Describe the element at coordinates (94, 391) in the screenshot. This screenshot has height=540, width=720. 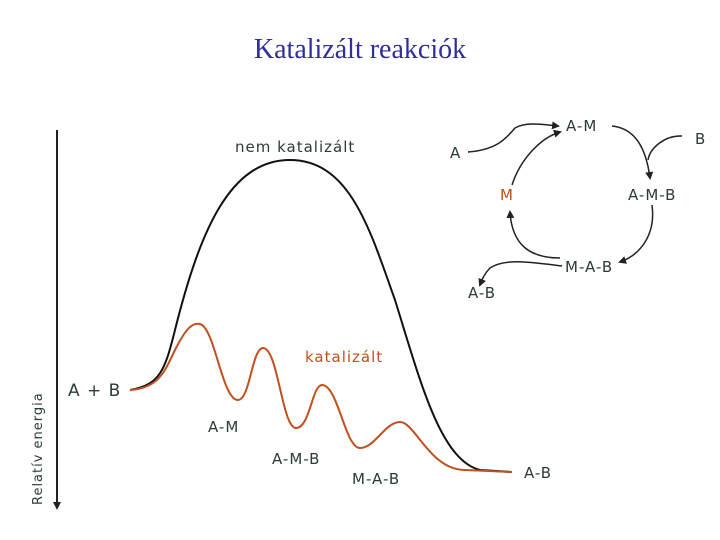
I see `species-label: A + B` at that location.